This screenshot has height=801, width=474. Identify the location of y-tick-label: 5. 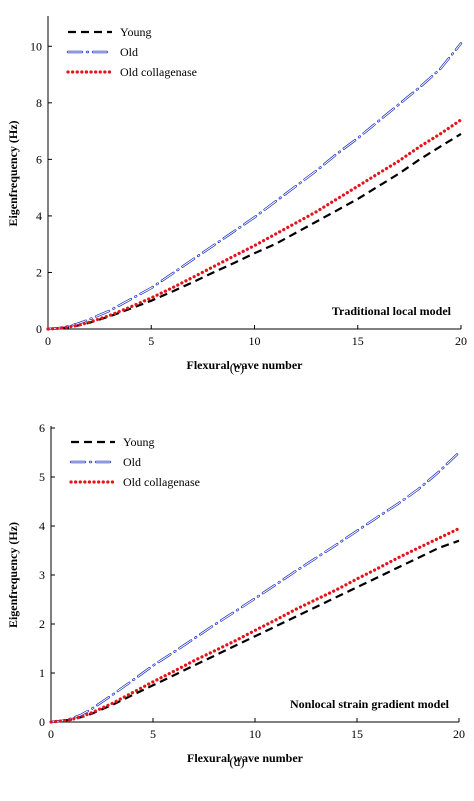
(42, 477).